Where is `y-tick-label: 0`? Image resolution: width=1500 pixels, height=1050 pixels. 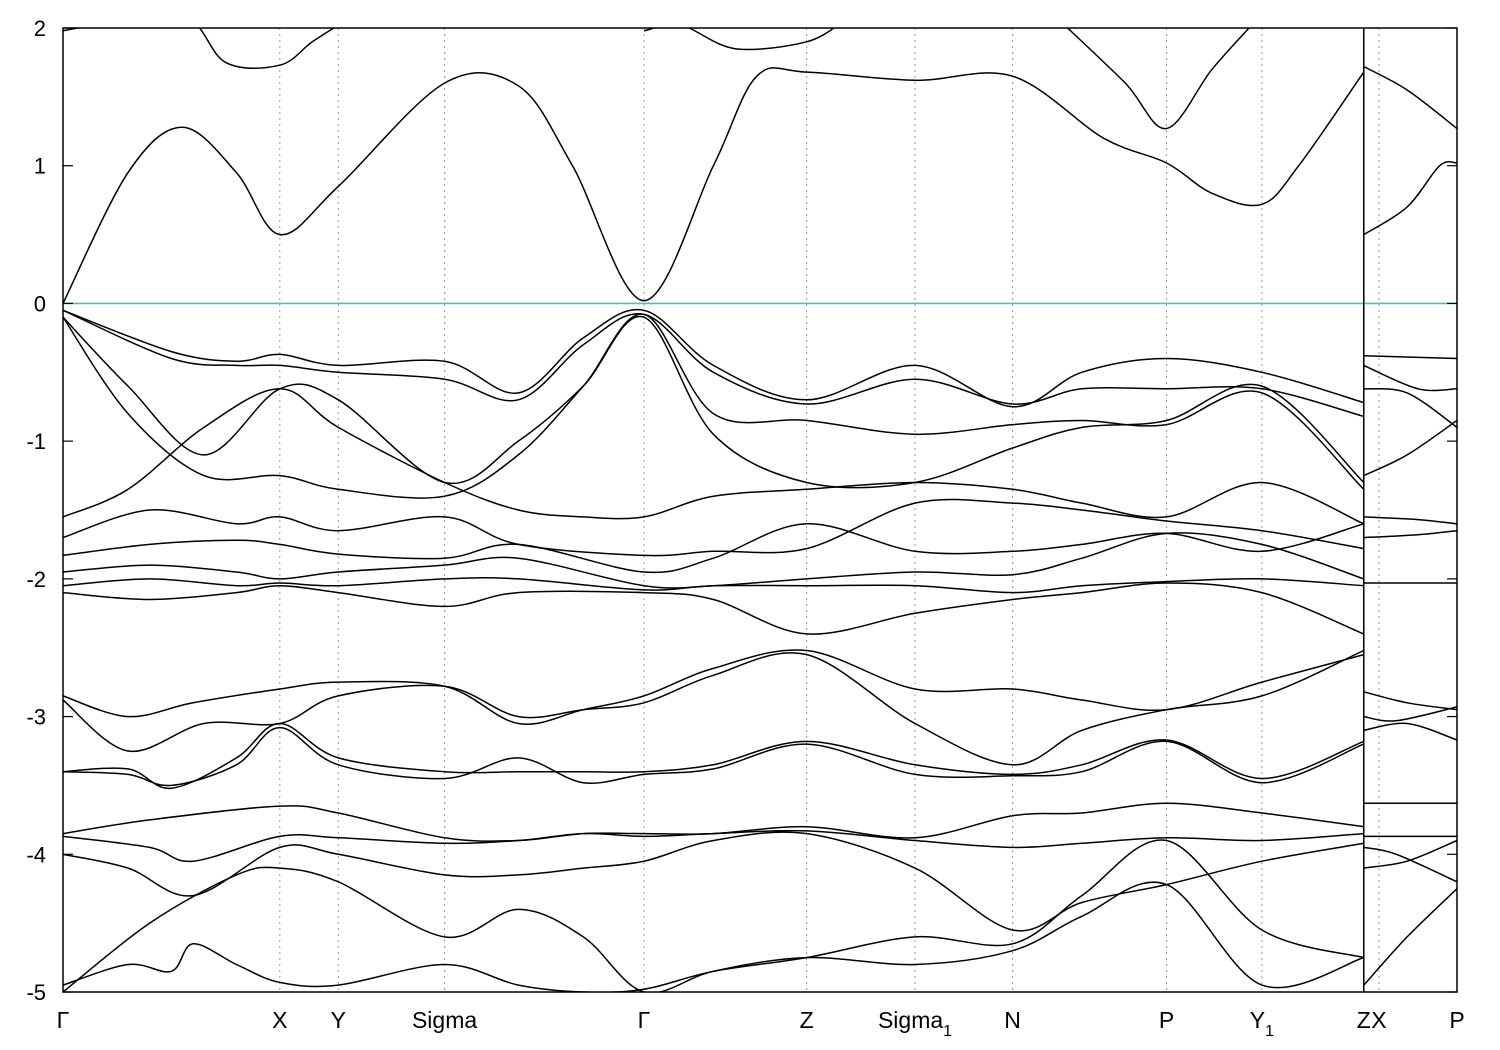
y-tick-label: 0 is located at coordinates (40, 303).